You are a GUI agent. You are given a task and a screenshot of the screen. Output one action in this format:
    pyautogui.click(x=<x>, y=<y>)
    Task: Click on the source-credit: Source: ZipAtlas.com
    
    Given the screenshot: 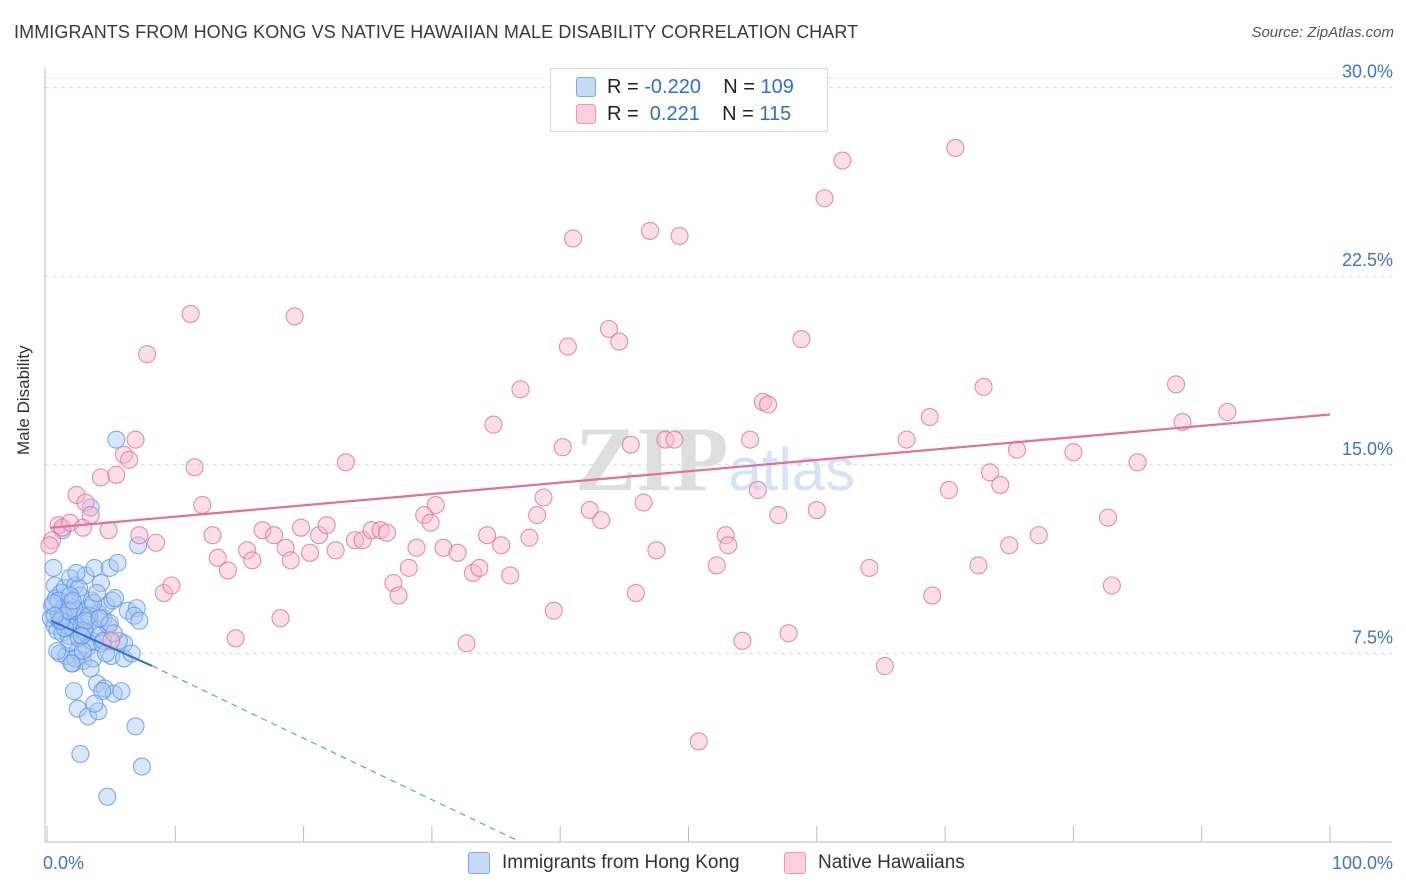 What is the action you would take?
    pyautogui.click(x=1322, y=32)
    